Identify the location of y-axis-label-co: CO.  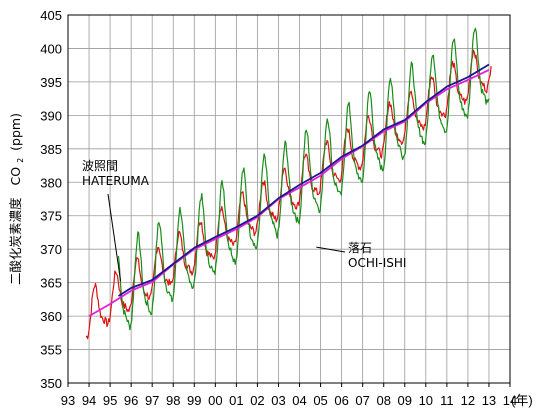
(15, 176).